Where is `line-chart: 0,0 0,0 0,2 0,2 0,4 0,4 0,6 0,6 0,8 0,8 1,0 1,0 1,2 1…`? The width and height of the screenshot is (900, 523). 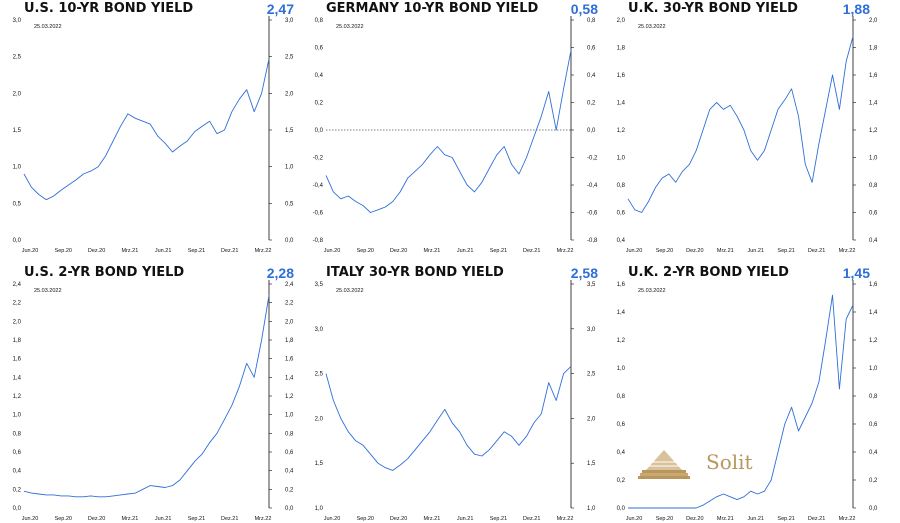
line-chart: 0,0 0,0 0,2 0,2 0,4 0,4 0,6 0,6 0,8 0,8 1,0 1,0 1,2 1… is located at coordinates (153, 401).